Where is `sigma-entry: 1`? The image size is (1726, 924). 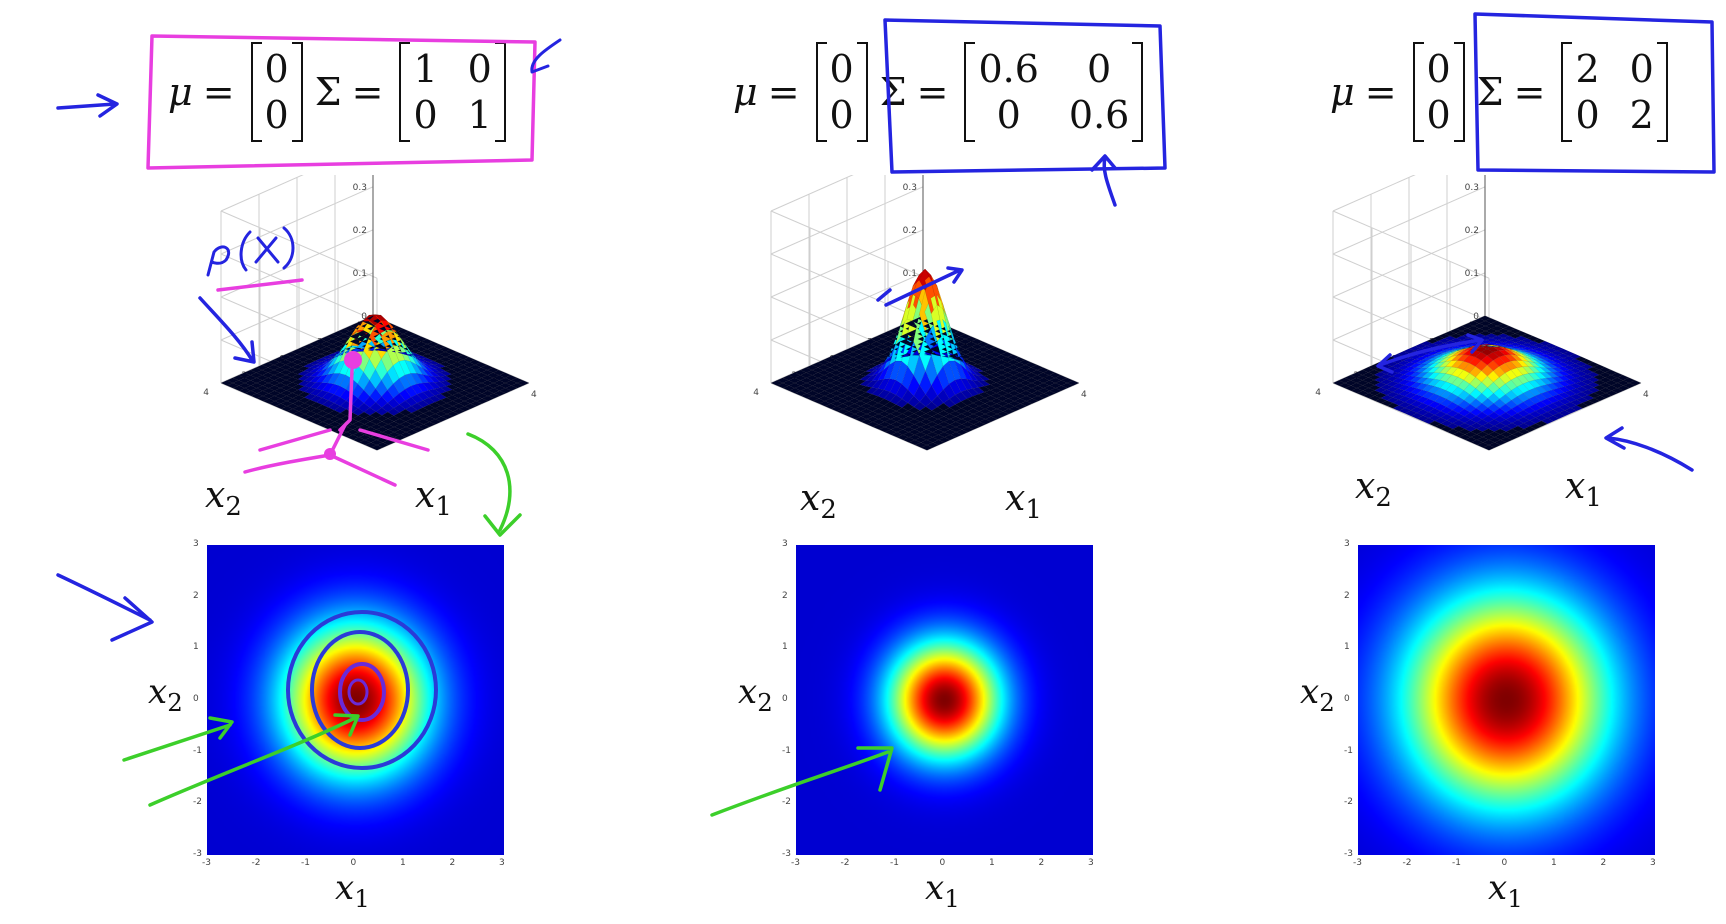 sigma-entry: 1 is located at coordinates (479, 115).